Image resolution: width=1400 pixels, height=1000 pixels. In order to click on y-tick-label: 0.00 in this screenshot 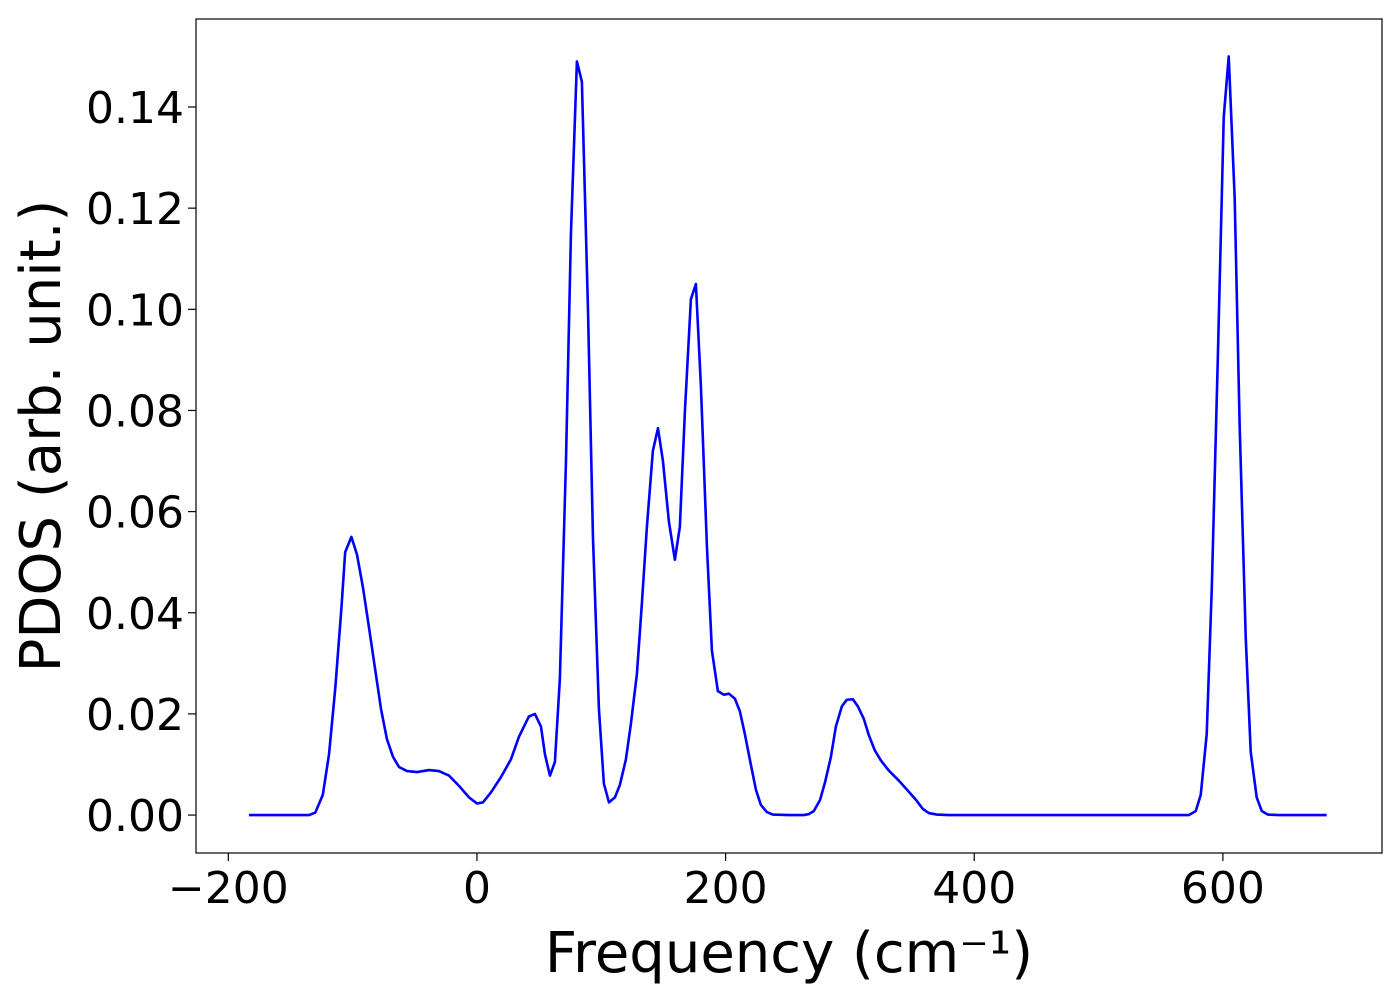, I will do `click(135, 816)`.